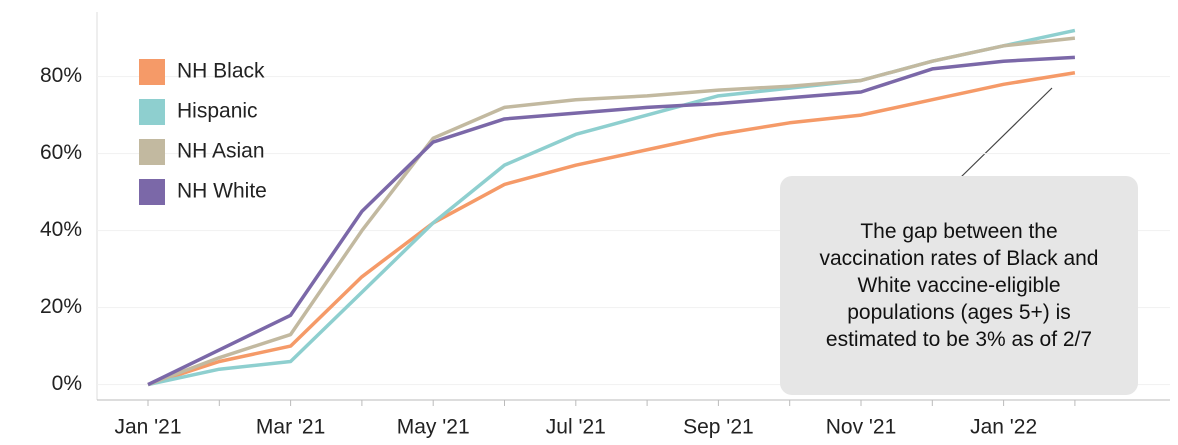  Describe the element at coordinates (147, 427) in the screenshot. I see `x-tick-label: Jan '21` at that location.